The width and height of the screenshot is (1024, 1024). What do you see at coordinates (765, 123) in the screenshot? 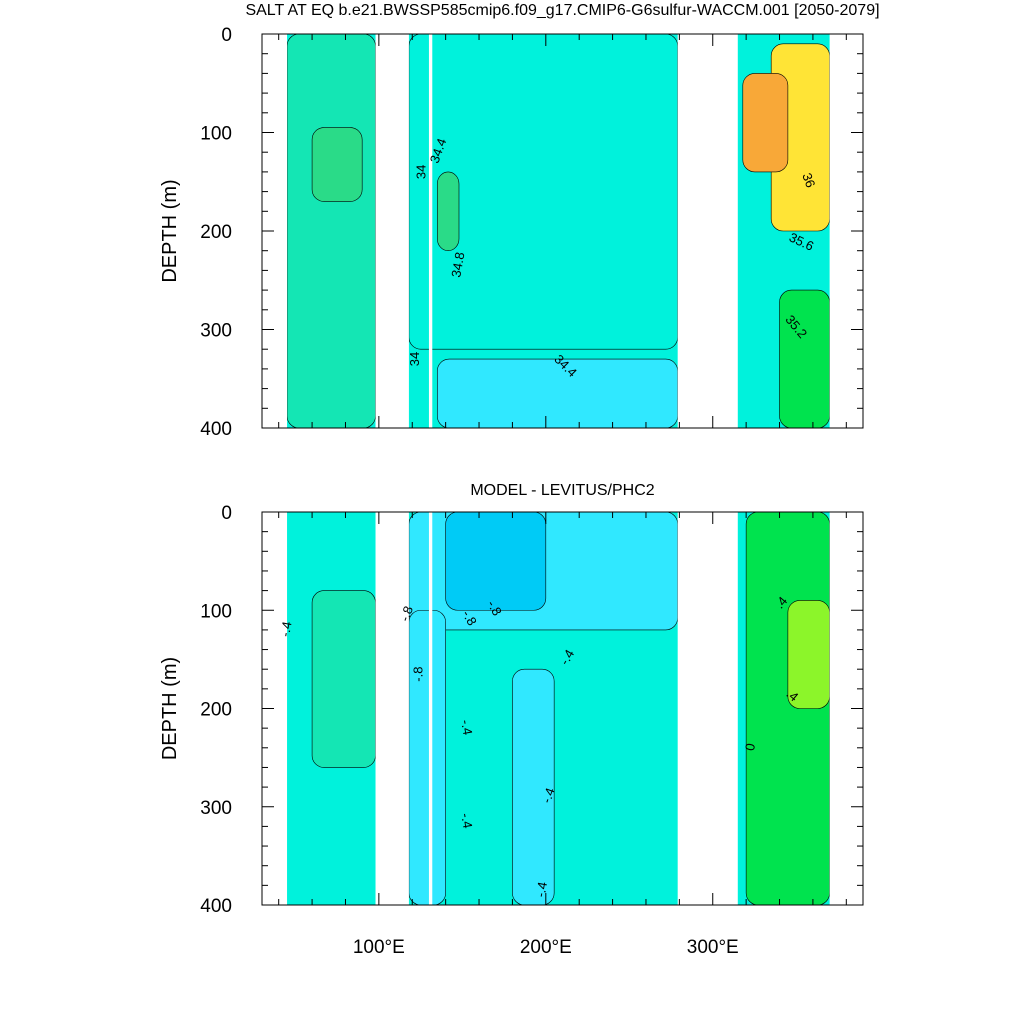
I see `region-atlantic-orange-core` at bounding box center [765, 123].